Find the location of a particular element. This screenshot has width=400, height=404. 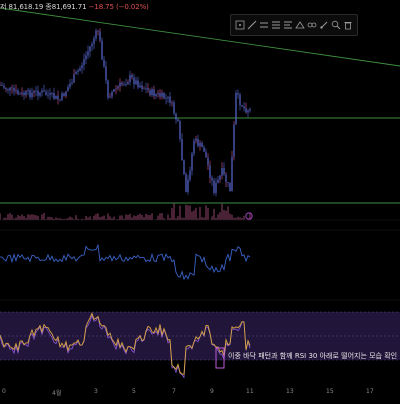

measure-icon is located at coordinates (300, 25).